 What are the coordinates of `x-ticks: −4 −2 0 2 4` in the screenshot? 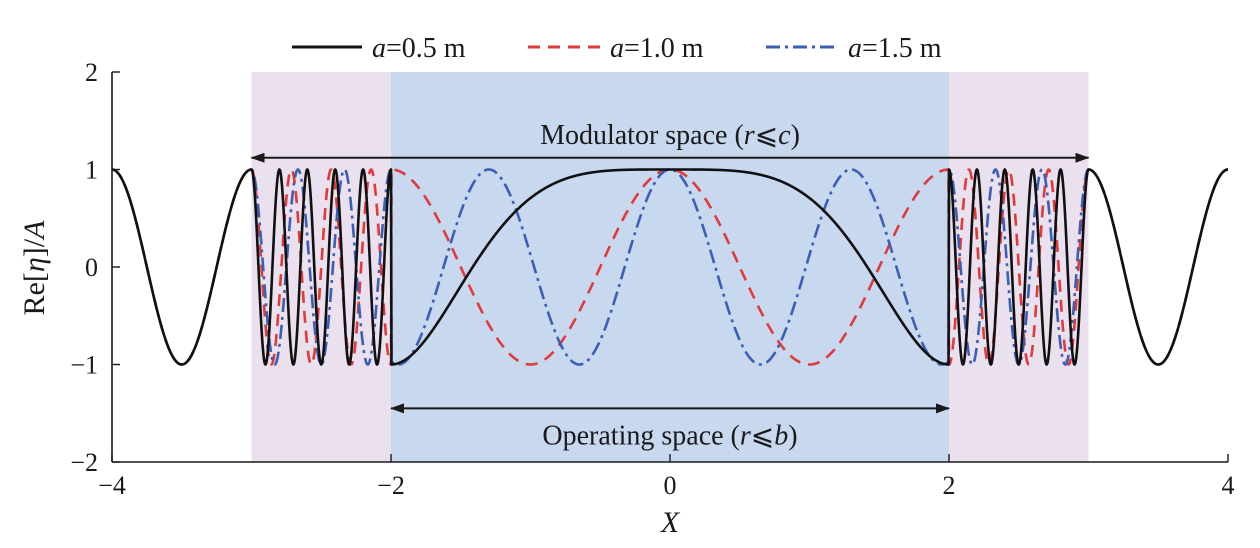 It's located at (666, 477).